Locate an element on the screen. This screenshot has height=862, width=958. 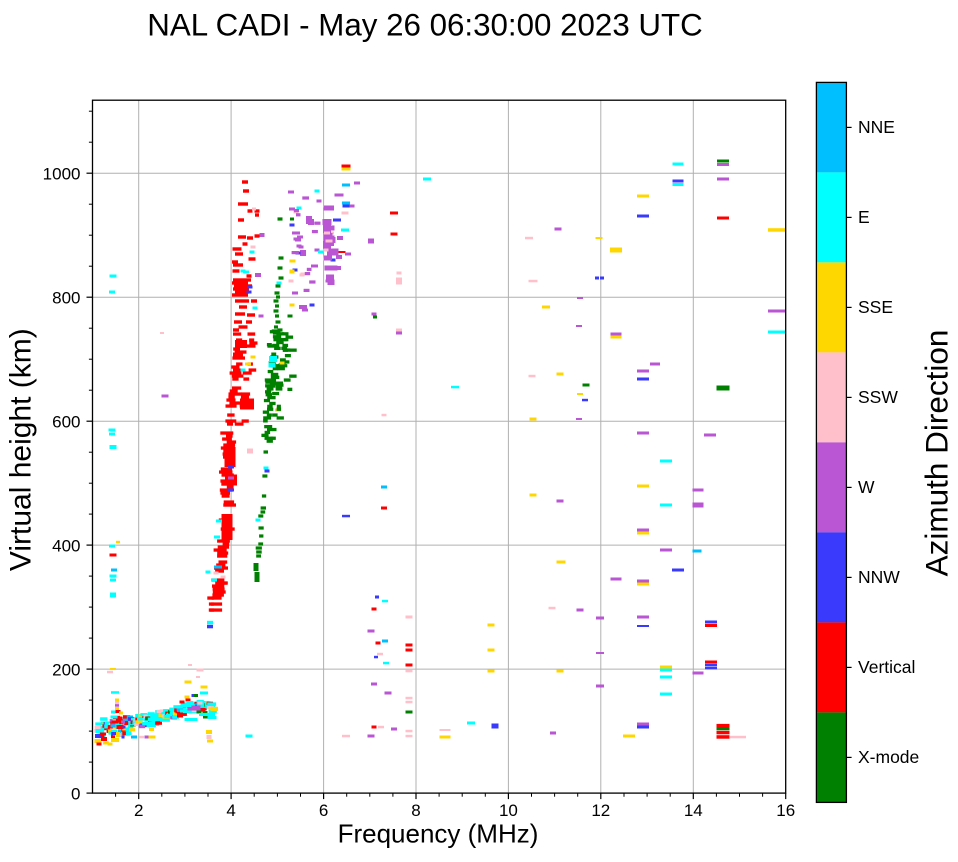
svg-text:NAL CADI - May 26 06:30:00 202: NAL CADI - May 26 06:30:00 2023 UTC is located at coordinates (425, 25).